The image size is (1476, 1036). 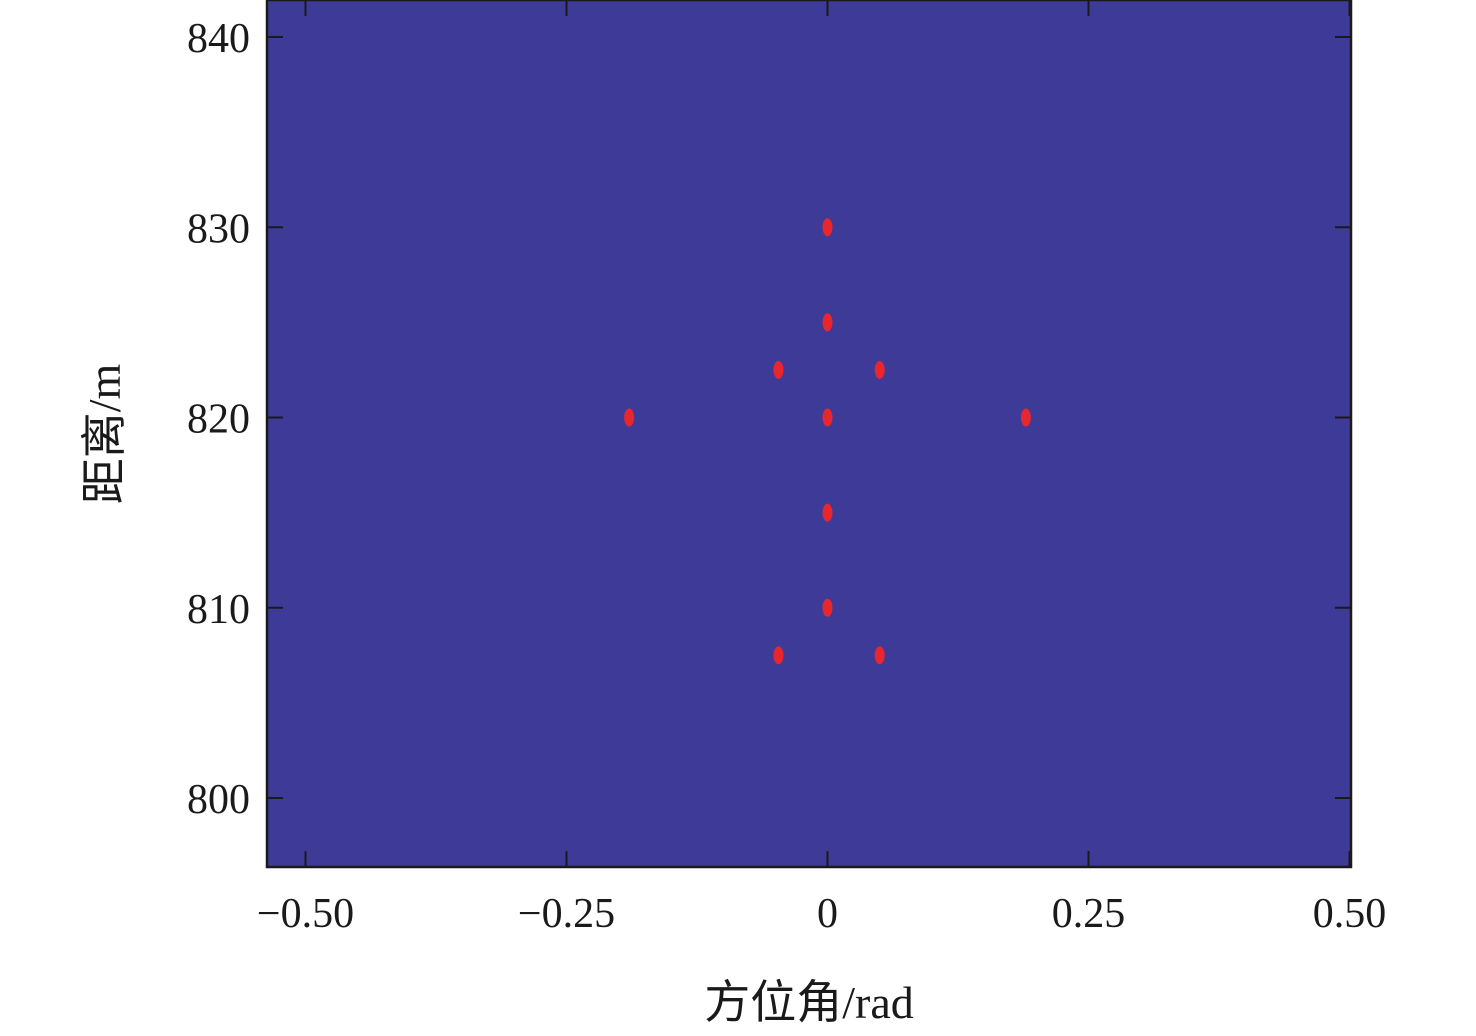 I want to click on x-tick-label-2: −0.25, so click(x=566, y=914).